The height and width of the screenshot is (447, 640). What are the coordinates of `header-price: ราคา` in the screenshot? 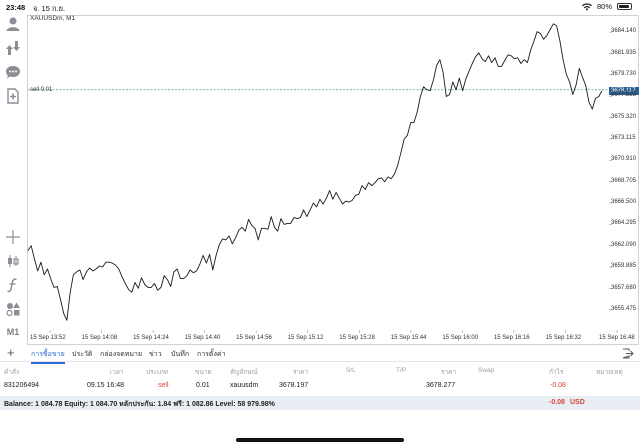 It's located at (449, 372).